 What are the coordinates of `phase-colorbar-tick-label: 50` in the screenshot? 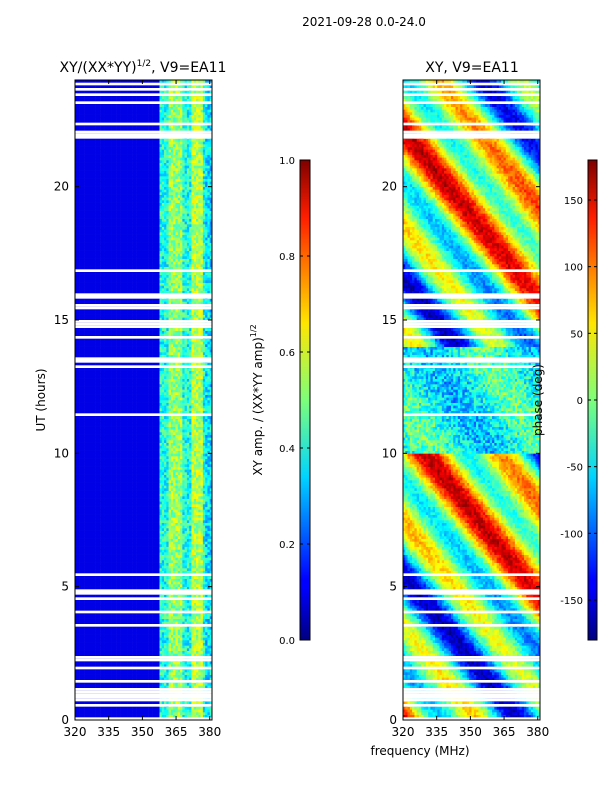 It's located at (576, 334).